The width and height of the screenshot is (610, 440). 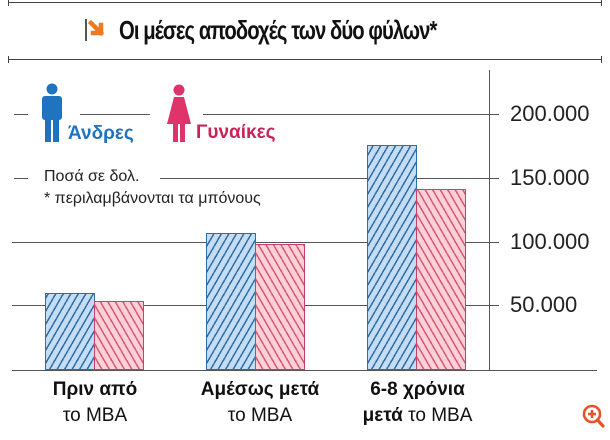 I want to click on x-axis-baseline, so click(x=304, y=370).